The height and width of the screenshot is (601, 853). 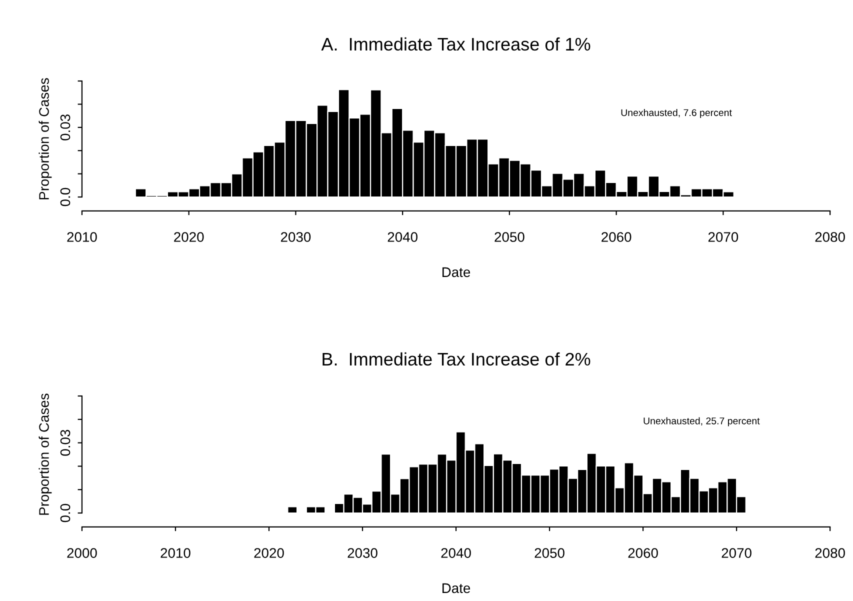 I want to click on chart-title: A. Immediate Tax Increase of 1%, so click(x=455, y=44).